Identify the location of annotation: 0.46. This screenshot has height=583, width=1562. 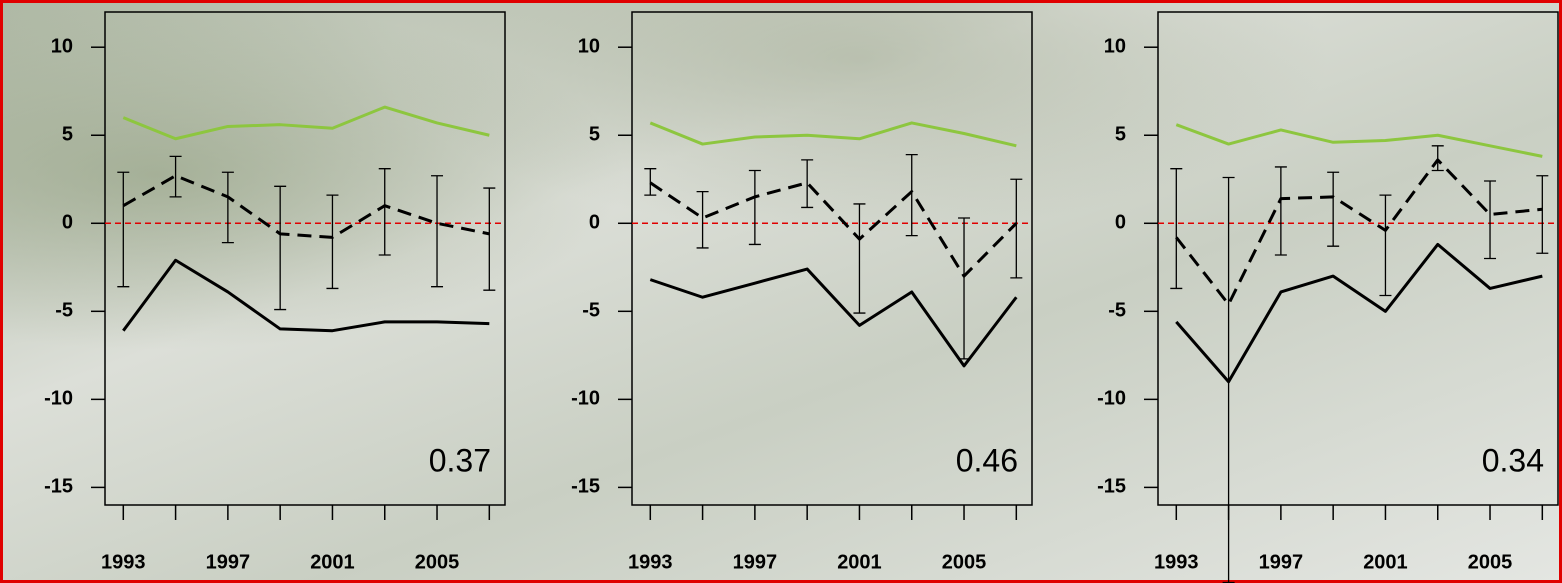
(987, 460).